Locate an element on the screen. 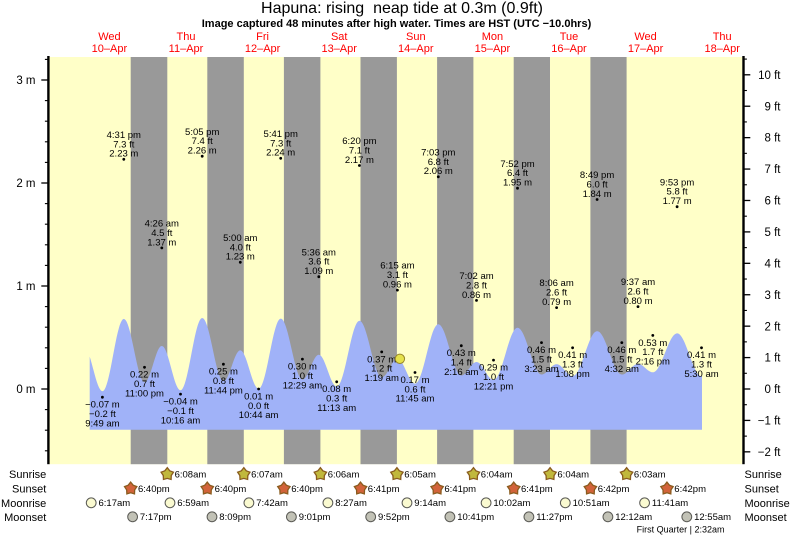 This screenshot has width=793, height=537. svg-text: 0.17 m is located at coordinates (414, 380).